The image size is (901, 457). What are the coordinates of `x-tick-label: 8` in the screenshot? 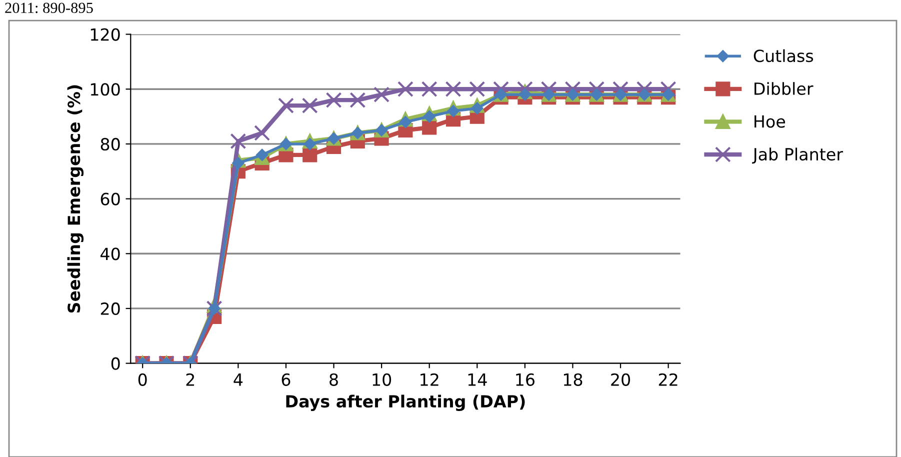 It's located at (334, 379).